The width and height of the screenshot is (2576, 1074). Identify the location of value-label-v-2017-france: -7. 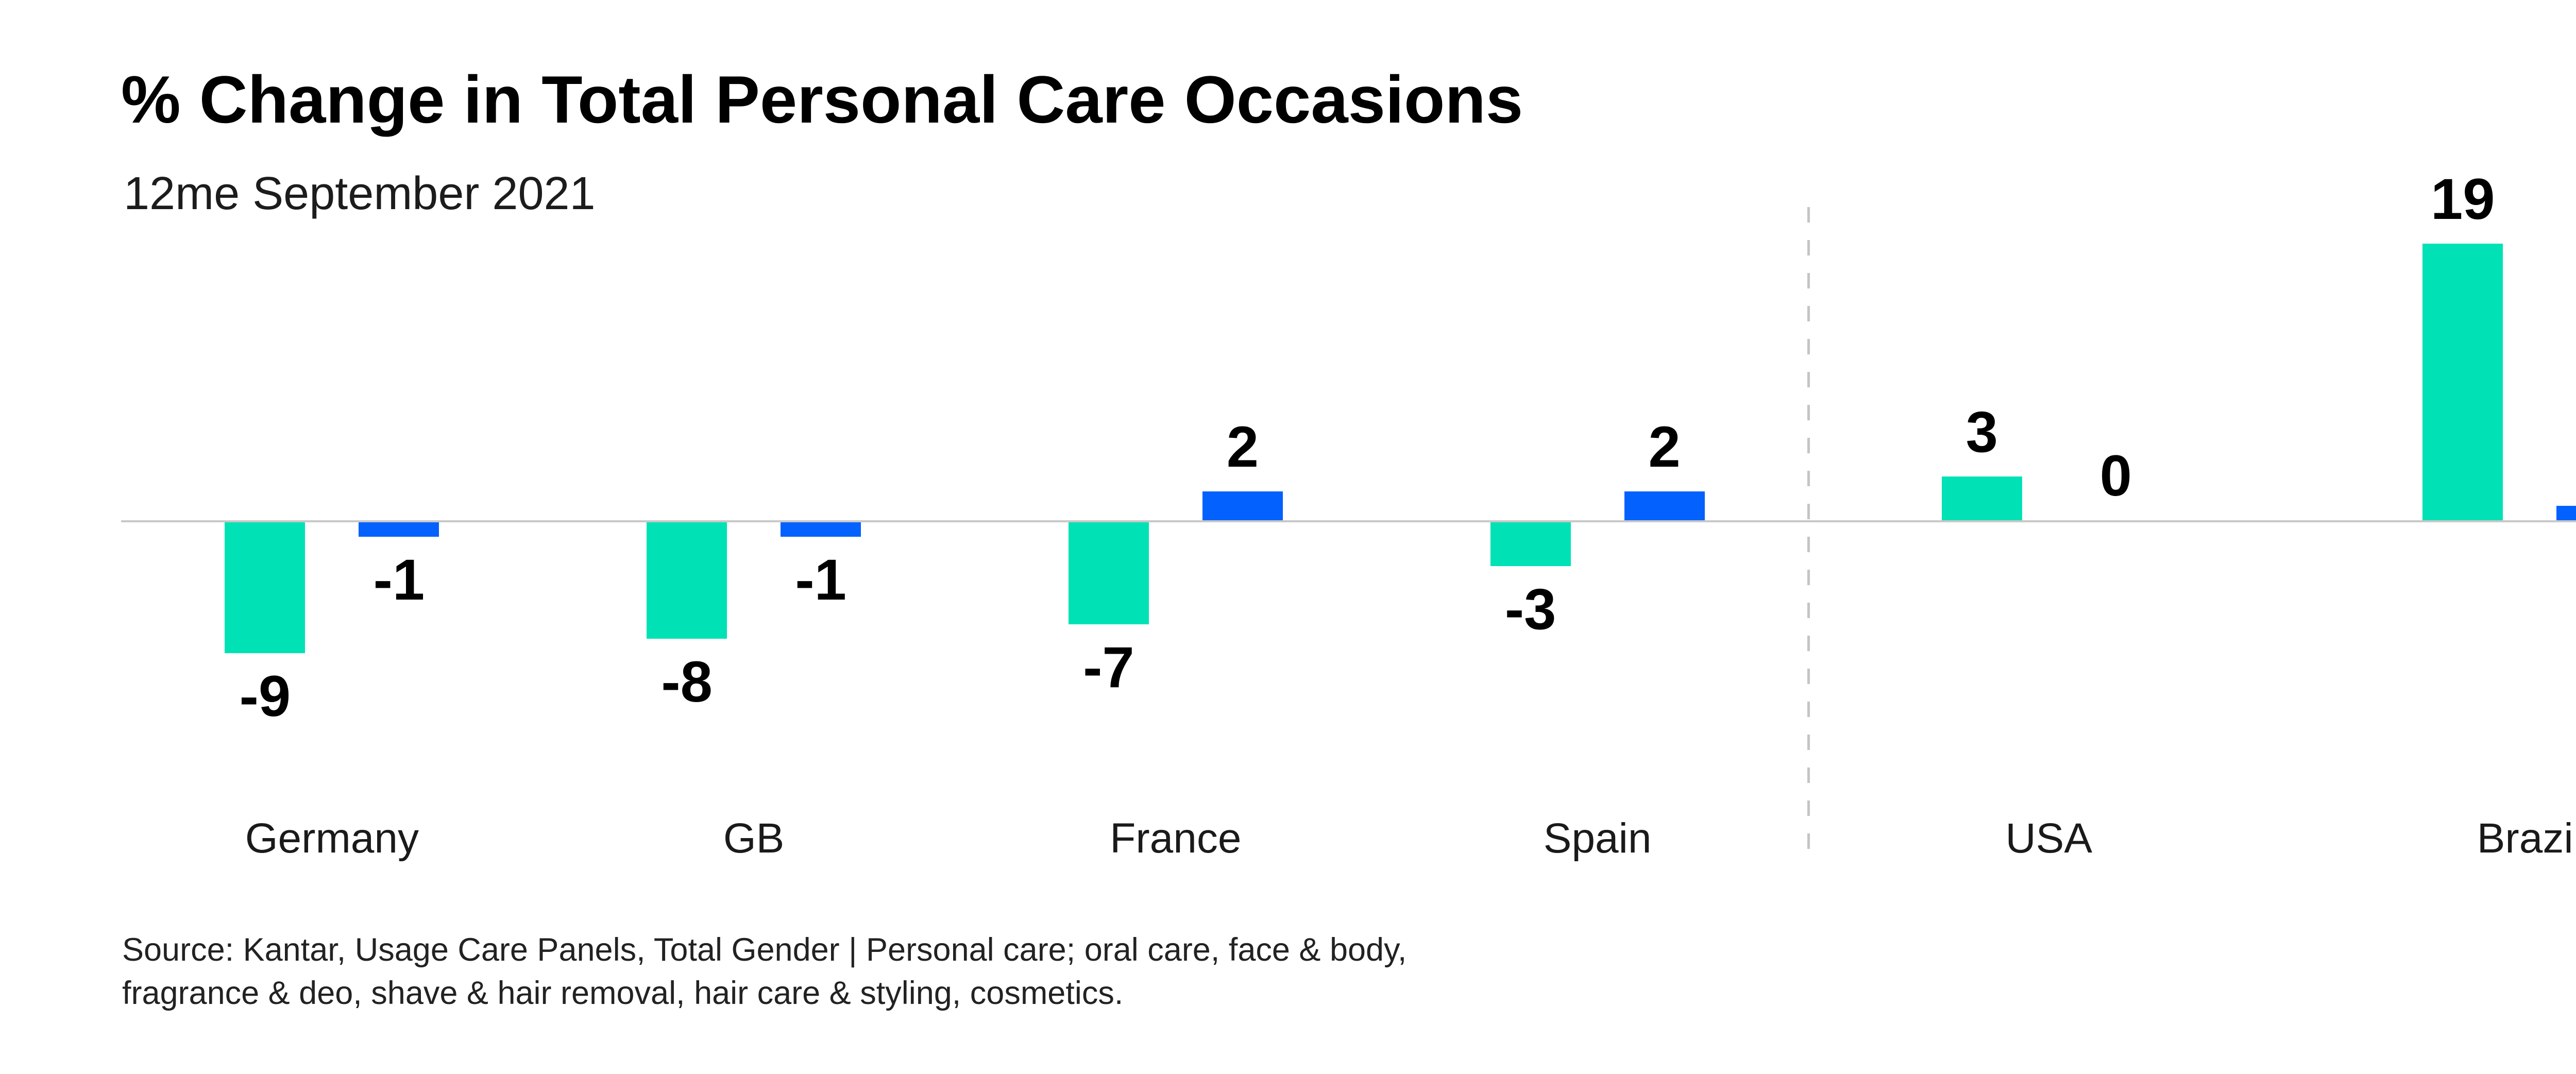
(1108, 667).